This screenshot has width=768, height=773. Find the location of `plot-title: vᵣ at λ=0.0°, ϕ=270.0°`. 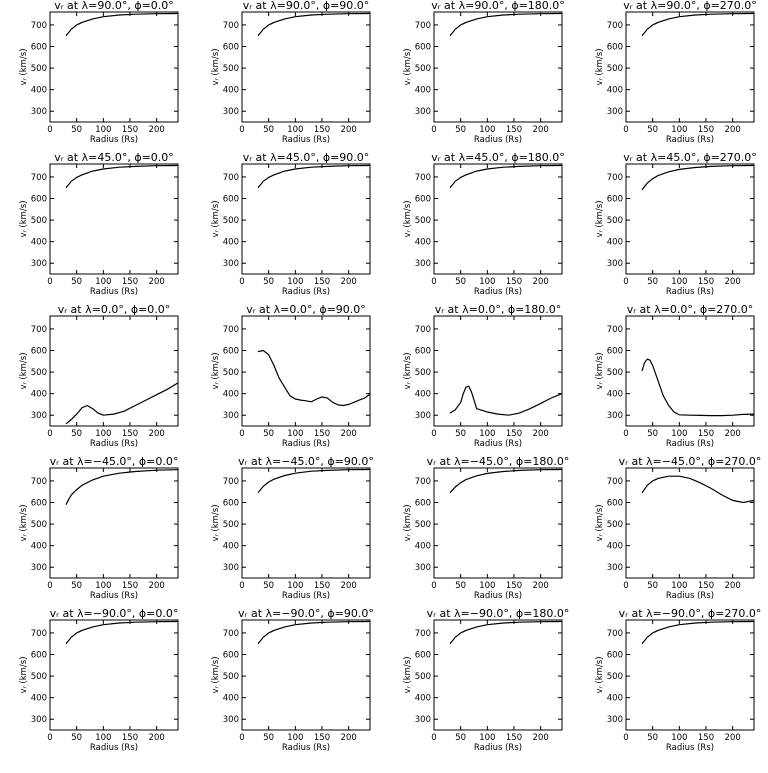

plot-title: vᵣ at λ=0.0°, ϕ=270.0° is located at coordinates (690, 309).